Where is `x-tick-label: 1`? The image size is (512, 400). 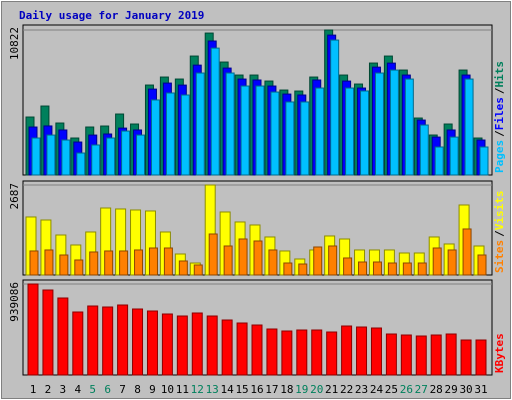 x-tick-label: 1 is located at coordinates (33, 389).